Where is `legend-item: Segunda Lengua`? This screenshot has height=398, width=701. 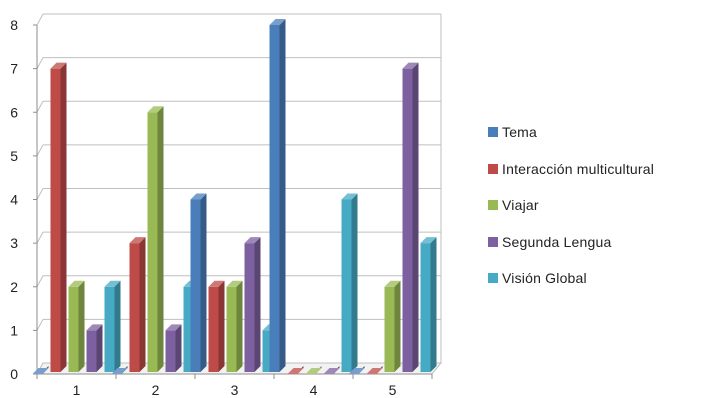
legend-item: Segunda Lengua is located at coordinates (571, 242).